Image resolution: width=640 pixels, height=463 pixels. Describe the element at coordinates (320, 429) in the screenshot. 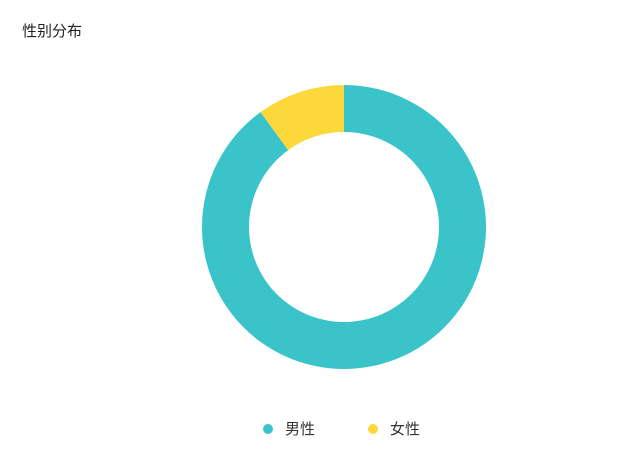

I see `legend: 男性 女性` at that location.